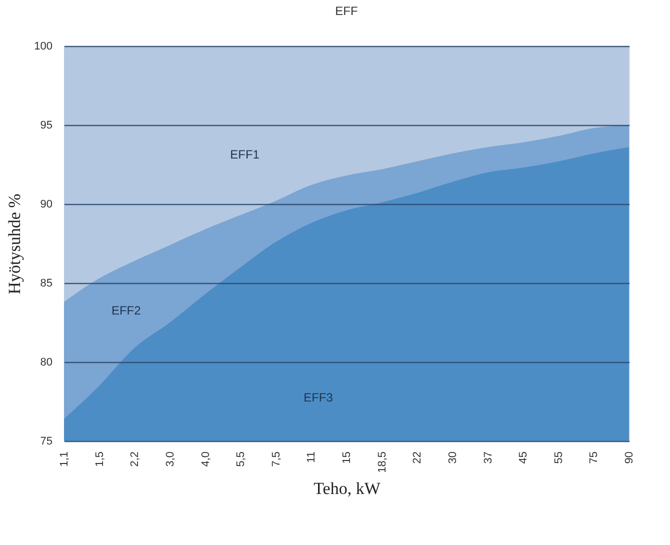  I want to click on y-tick-label: 95, so click(46, 126).